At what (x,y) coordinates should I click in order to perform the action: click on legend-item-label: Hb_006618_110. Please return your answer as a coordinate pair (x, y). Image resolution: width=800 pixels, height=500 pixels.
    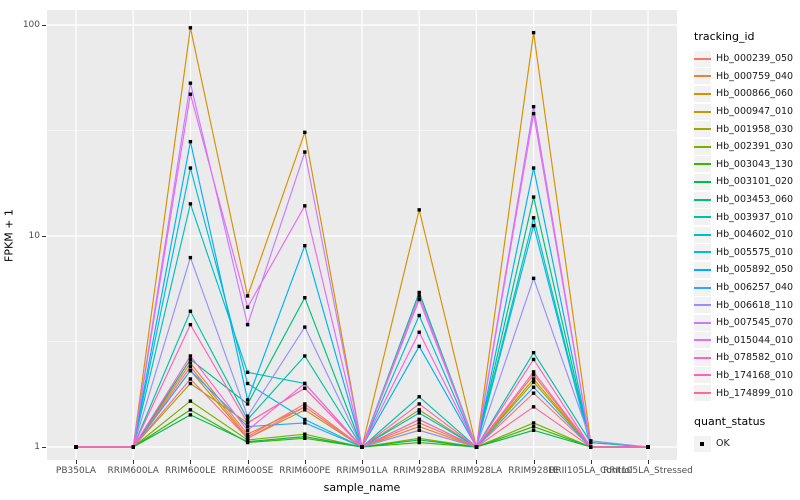
    Looking at the image, I should click on (755, 305).